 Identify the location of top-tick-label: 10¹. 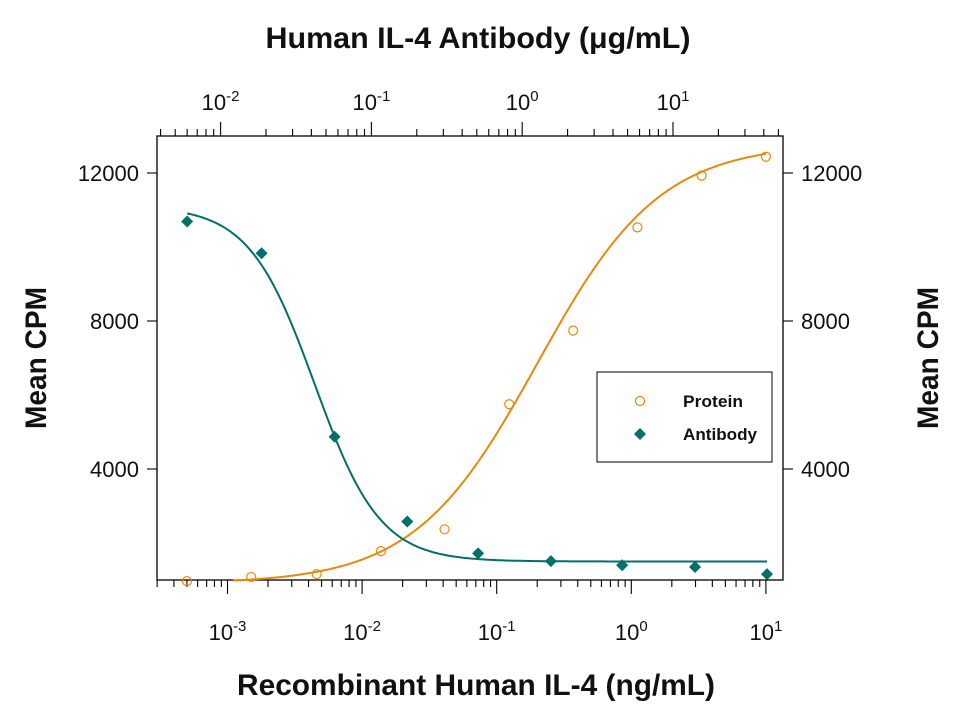
(673, 101).